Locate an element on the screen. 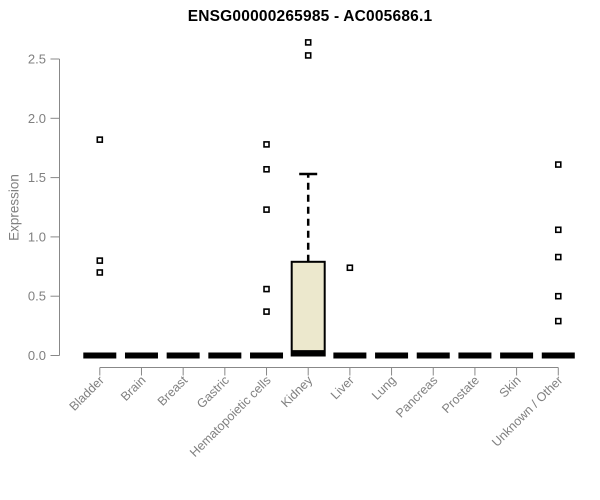 This screenshot has width=600, height=500. chart-title: ENSG00000265985 - AC005686.1 is located at coordinates (310, 16).